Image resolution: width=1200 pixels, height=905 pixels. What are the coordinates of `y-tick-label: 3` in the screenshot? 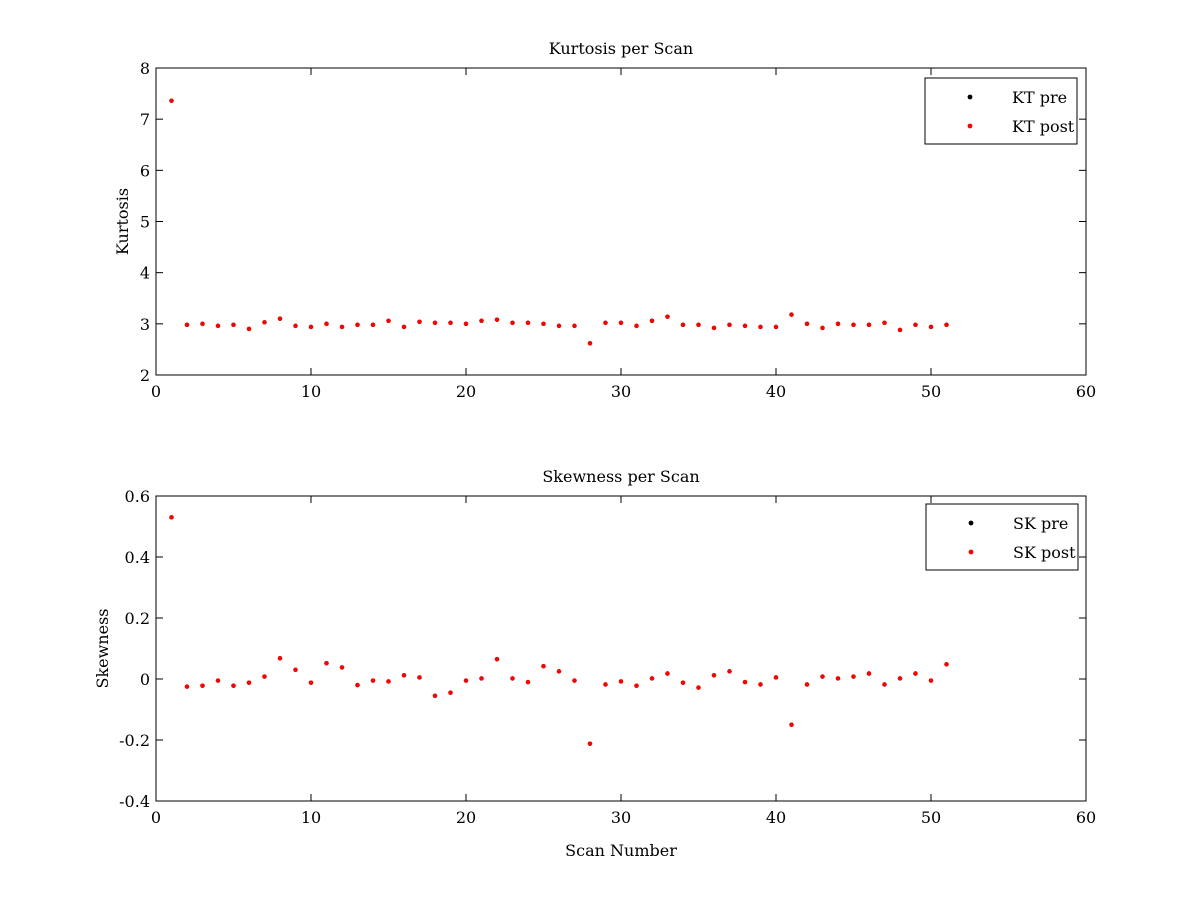 It's located at (145, 324).